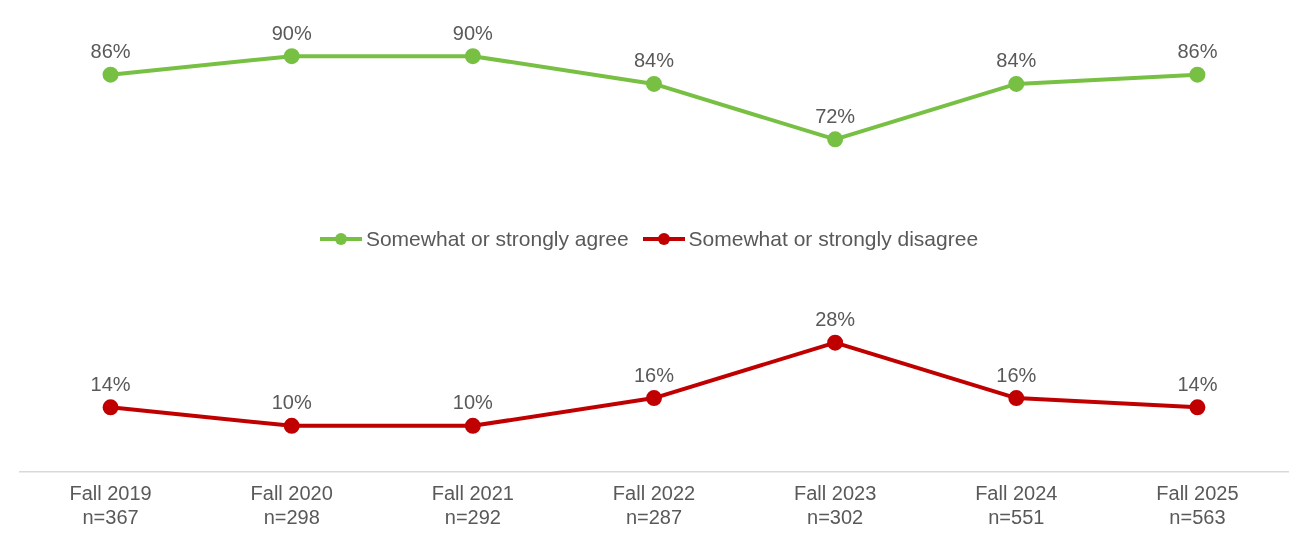 The image size is (1298, 544). What do you see at coordinates (835, 319) in the screenshot?
I see `data-label: 28%` at bounding box center [835, 319].